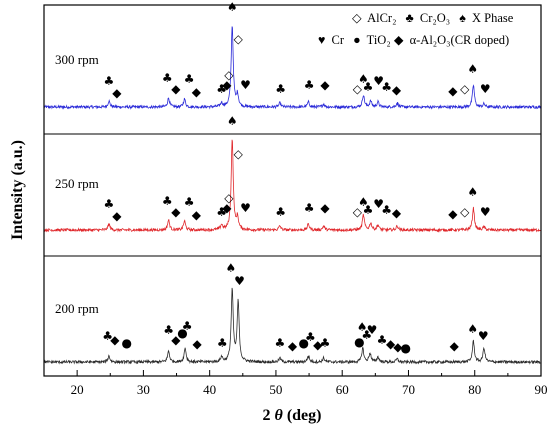 The image size is (550, 430). What do you see at coordinates (381, 18) in the screenshot?
I see `legend-label-alcr2: AlCr₂` at bounding box center [381, 18].